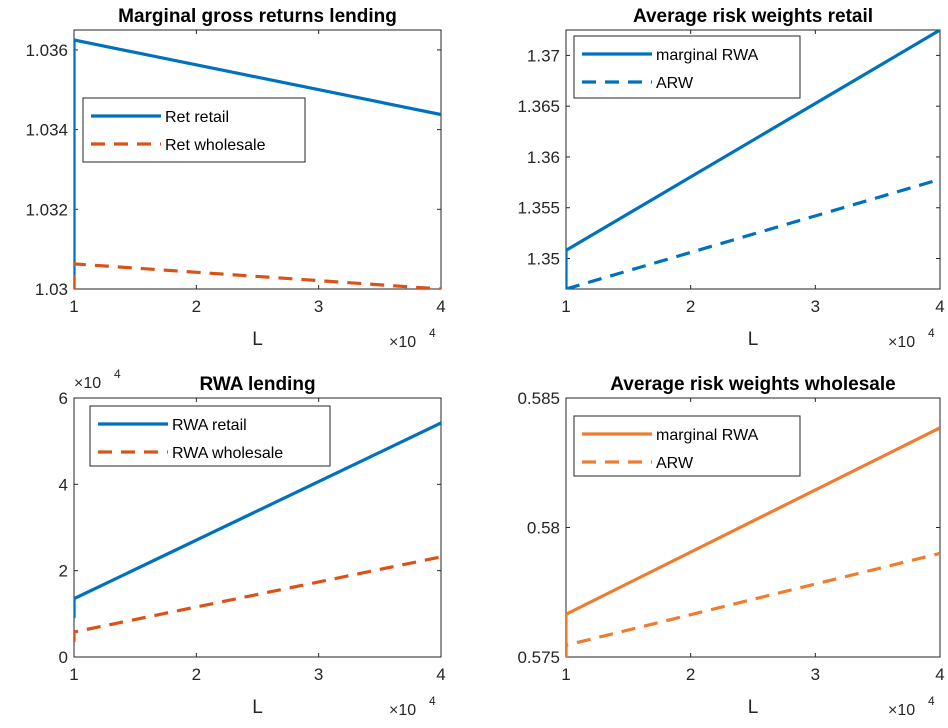  What do you see at coordinates (46, 209) in the screenshot?
I see `y-tick-label: 1.032` at bounding box center [46, 209].